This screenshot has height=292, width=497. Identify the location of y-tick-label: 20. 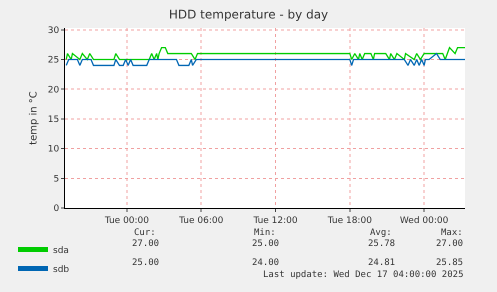
(54, 90).